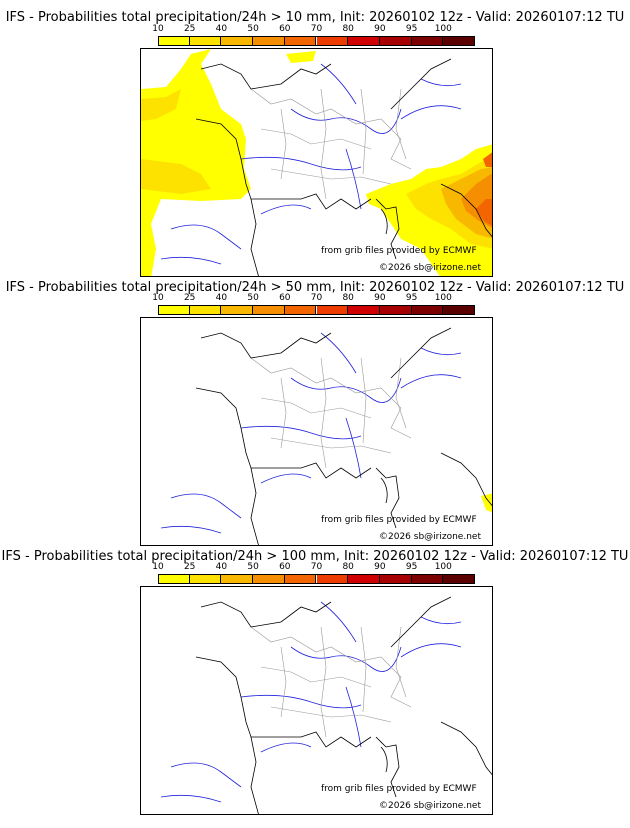 Image resolution: width=630 pixels, height=828 pixels. What do you see at coordinates (430, 806) in the screenshot?
I see `panel-3-copyright: ©2026 sb@irizone.net` at bounding box center [430, 806].